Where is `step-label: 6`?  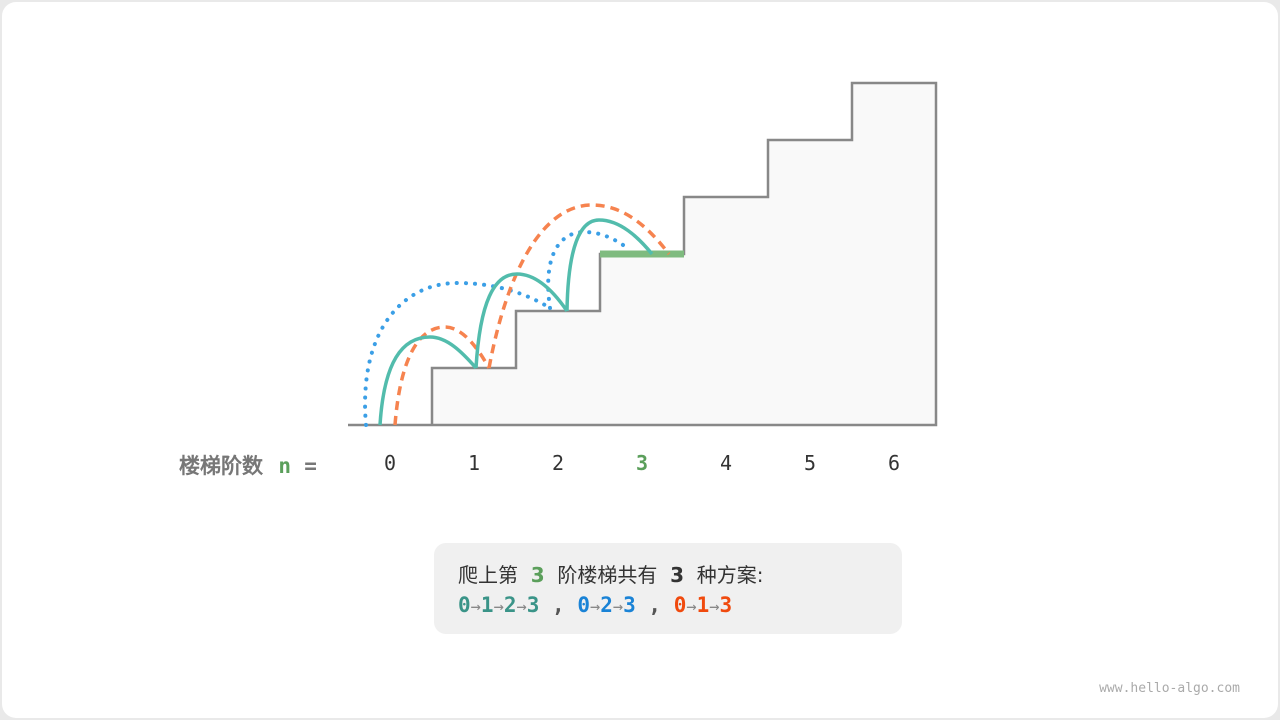 step-label: 6 is located at coordinates (894, 463).